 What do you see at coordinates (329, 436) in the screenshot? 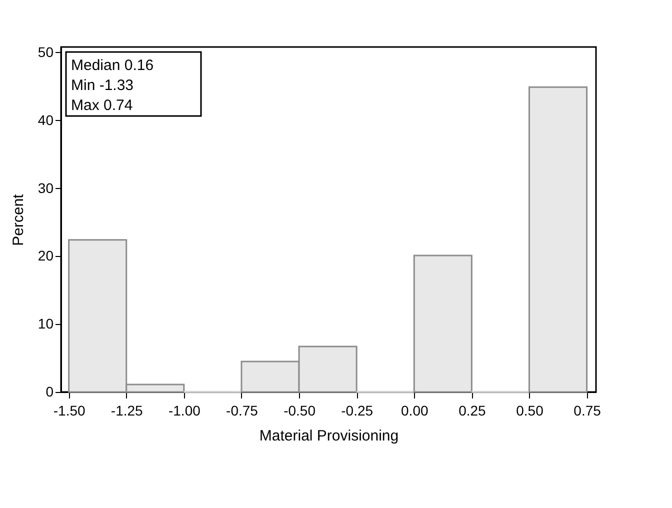
I see `x-axis-title: Material Provisioning` at bounding box center [329, 436].